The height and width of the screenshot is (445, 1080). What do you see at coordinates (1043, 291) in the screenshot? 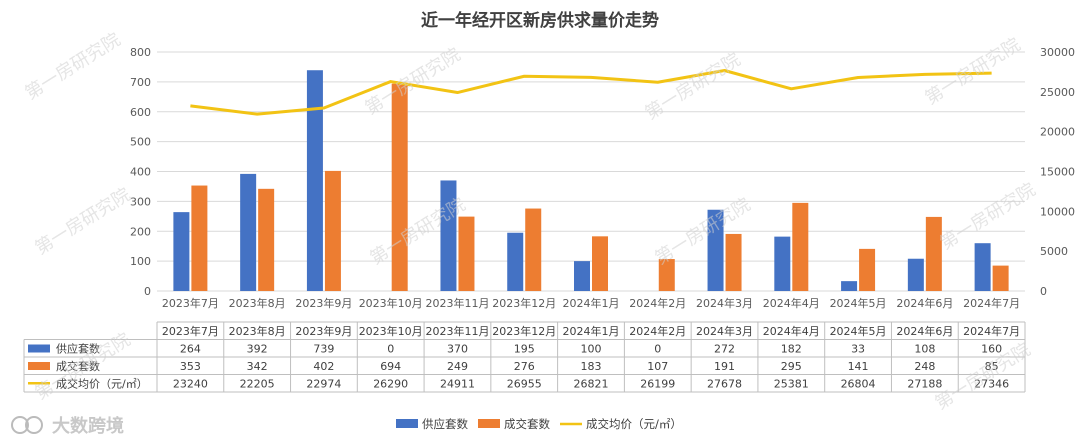
I see `right-tick-label: 0` at bounding box center [1043, 291].